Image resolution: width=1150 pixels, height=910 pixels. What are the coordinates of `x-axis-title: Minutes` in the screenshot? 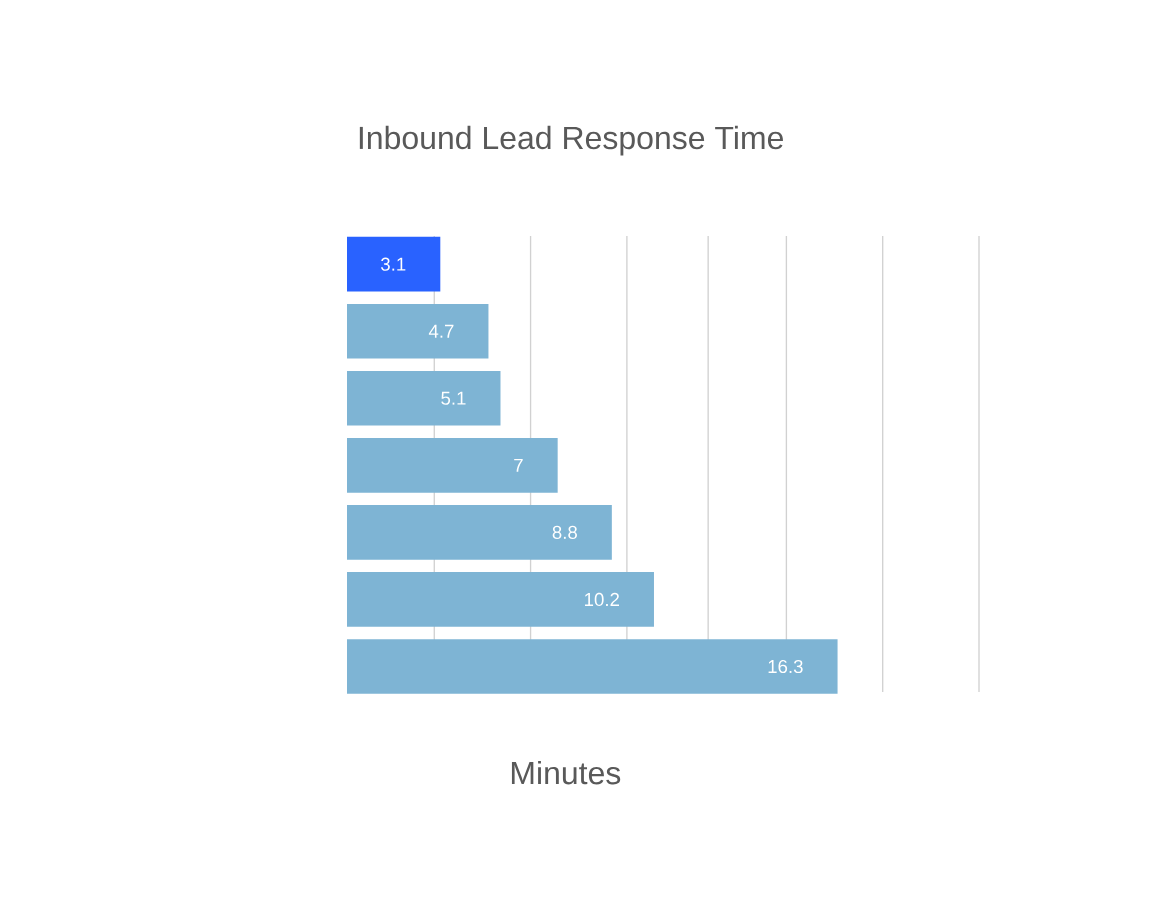 It's located at (566, 772).